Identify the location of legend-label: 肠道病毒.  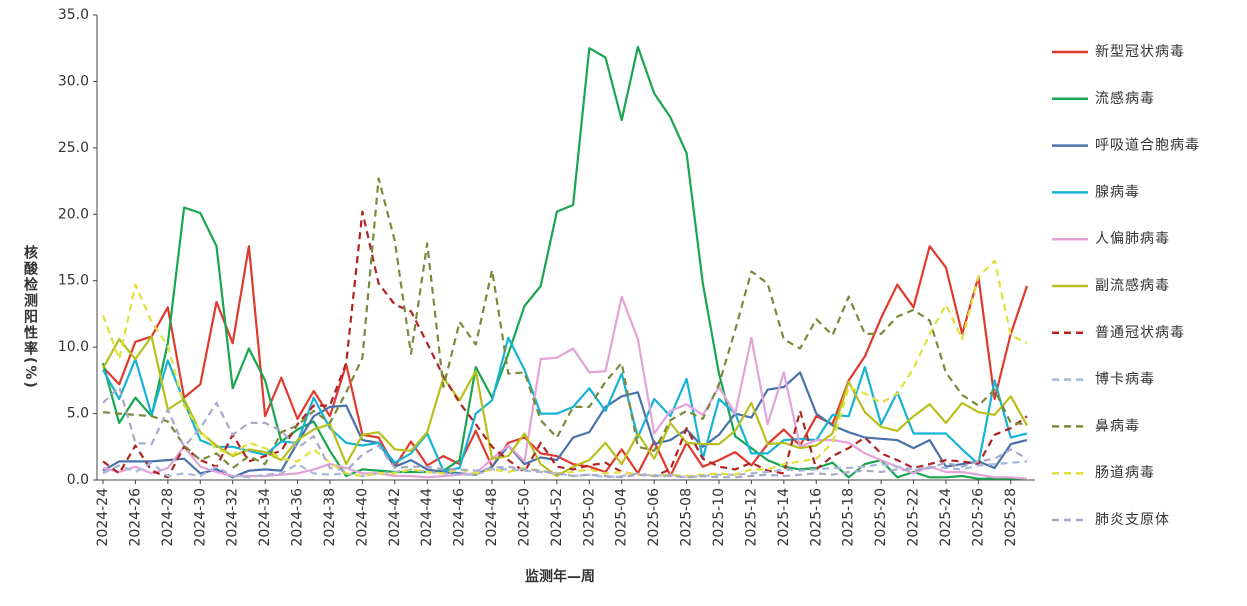
(1125, 473).